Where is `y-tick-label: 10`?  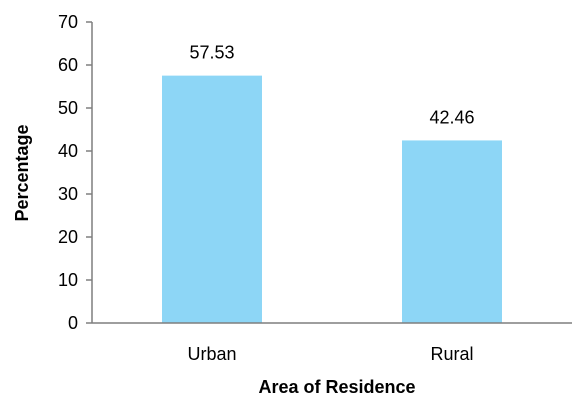
y-tick-label: 10 is located at coordinates (68, 280).